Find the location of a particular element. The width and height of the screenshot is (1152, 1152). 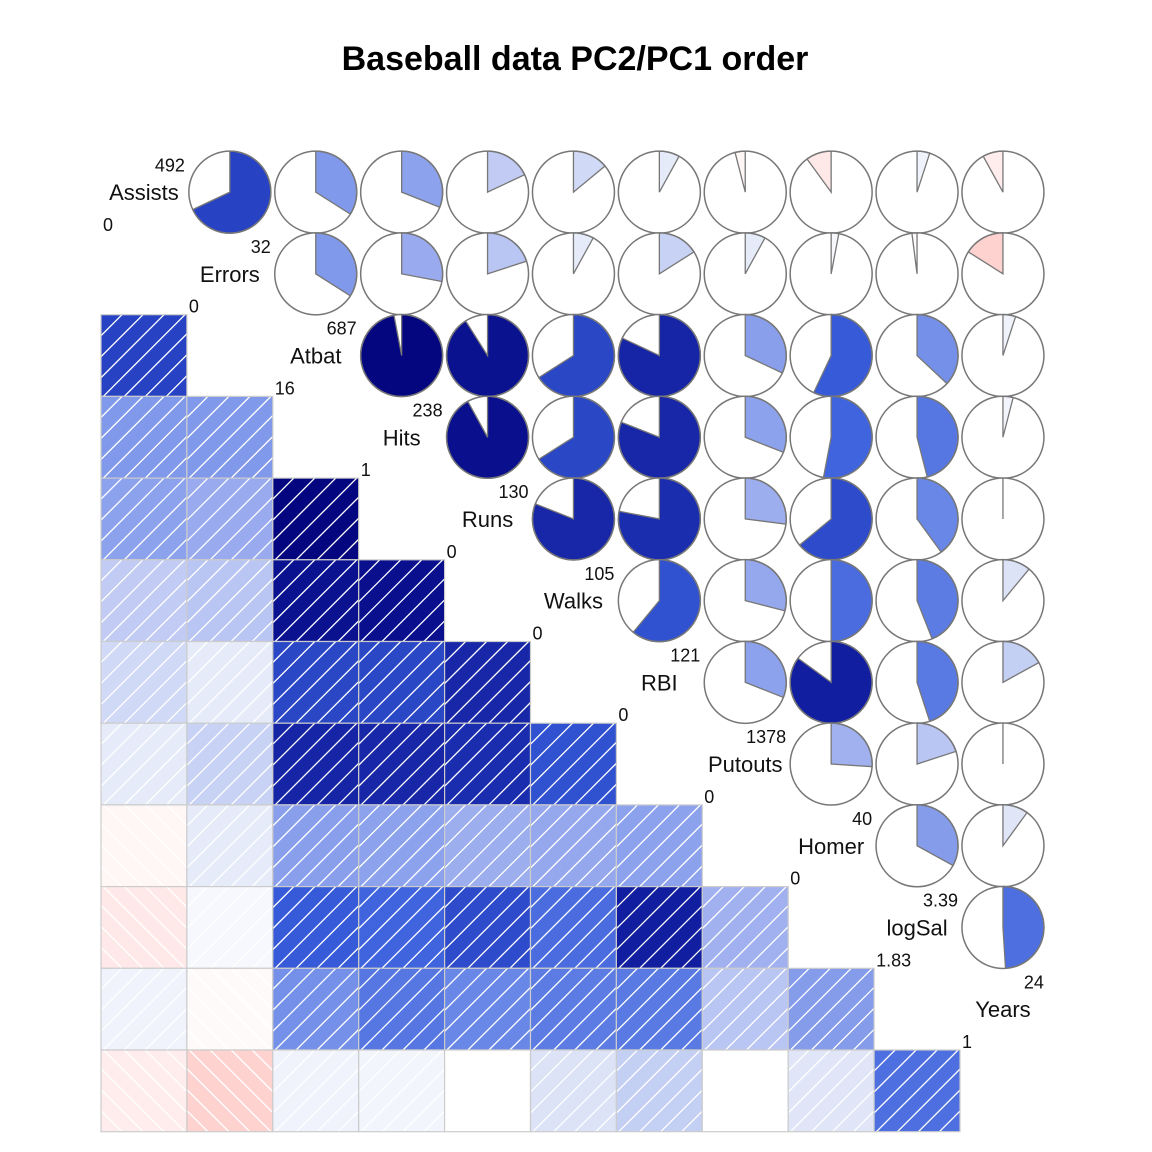

shade-cell-Atbat-Errors is located at coordinates (230, 437).